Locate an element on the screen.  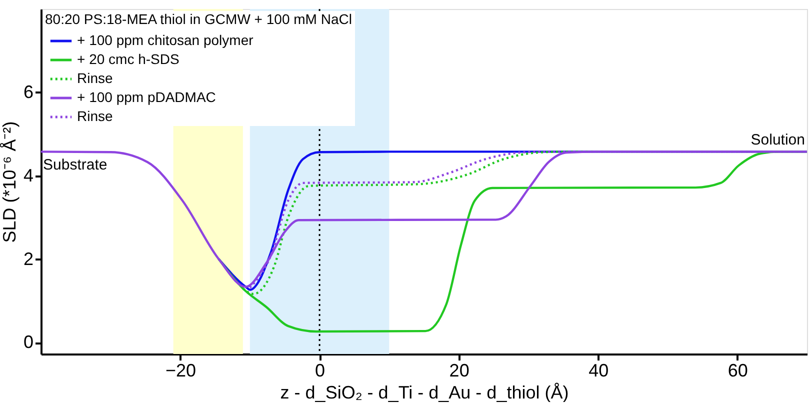
x-tick-label: 60 is located at coordinates (738, 370).